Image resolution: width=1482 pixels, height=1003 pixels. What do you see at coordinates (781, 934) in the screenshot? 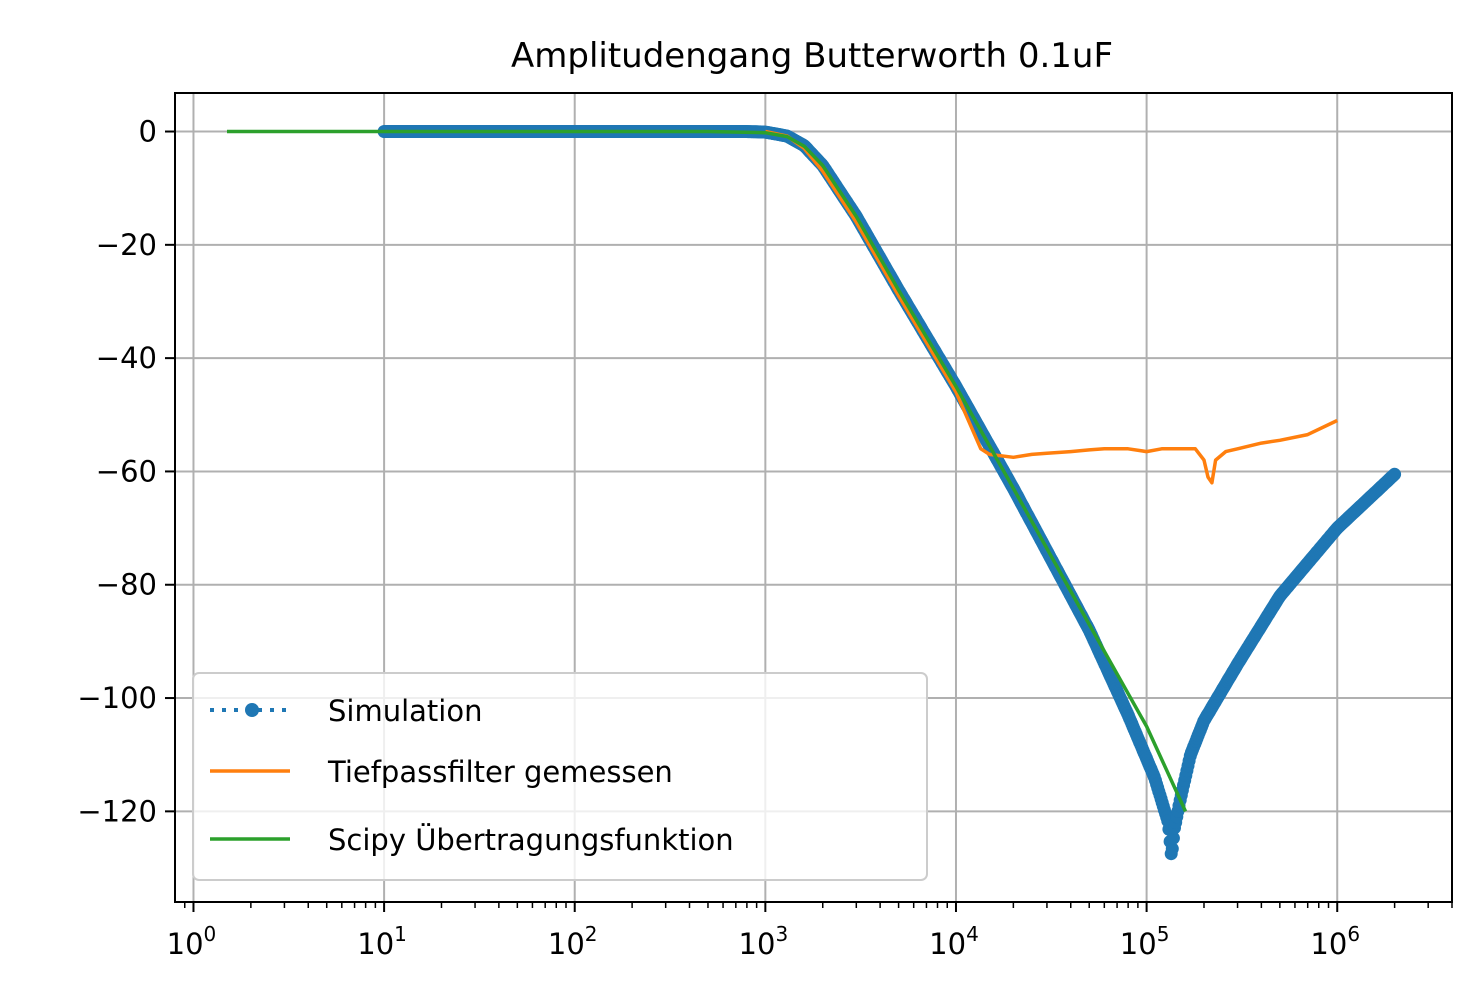
I see `x-tick-label-exponent: 3` at bounding box center [781, 934].